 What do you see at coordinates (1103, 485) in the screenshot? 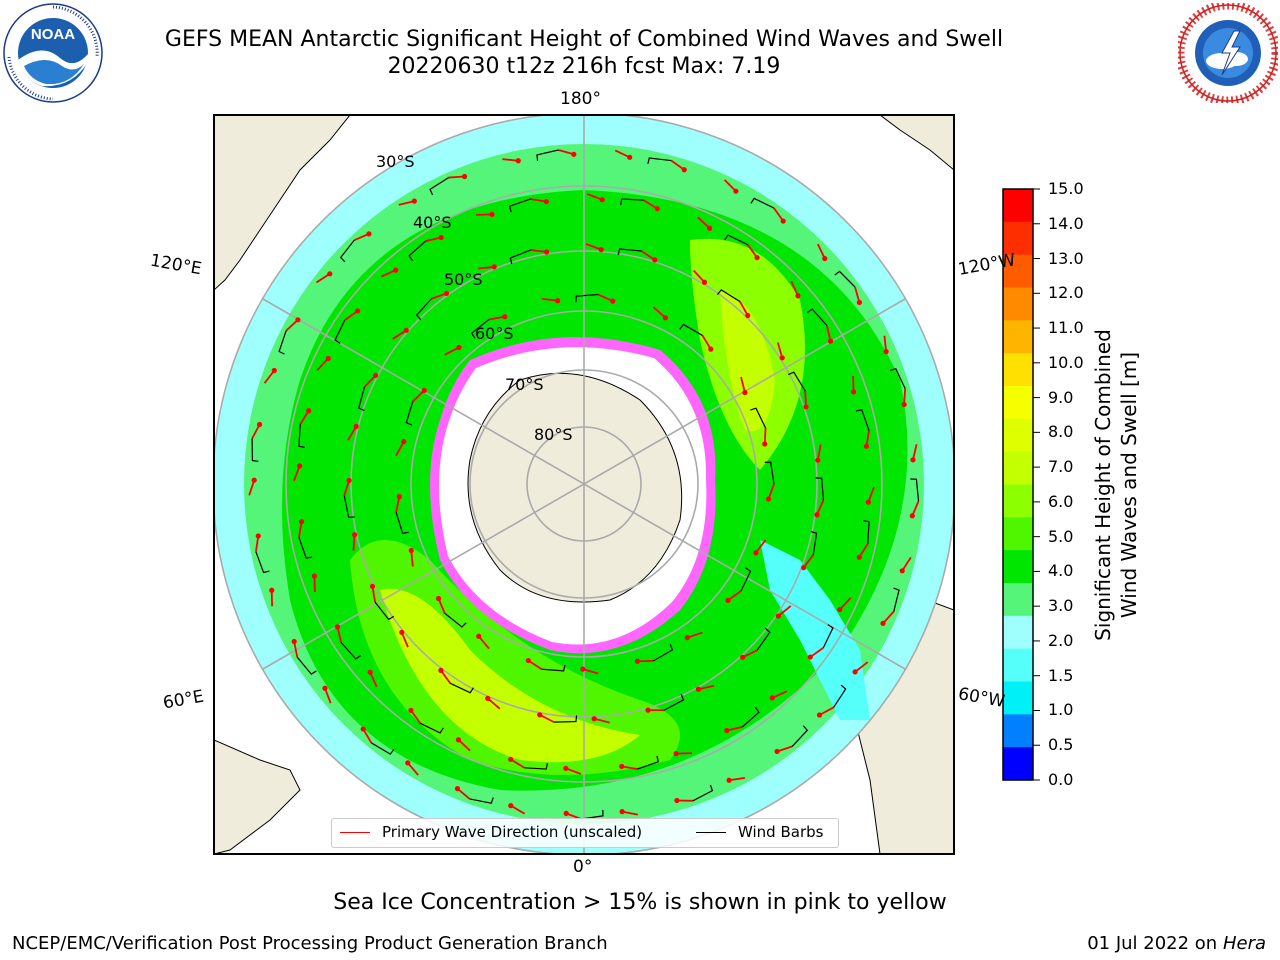
I see `colorbar-label-line1: Significant Height of Combined` at bounding box center [1103, 485].